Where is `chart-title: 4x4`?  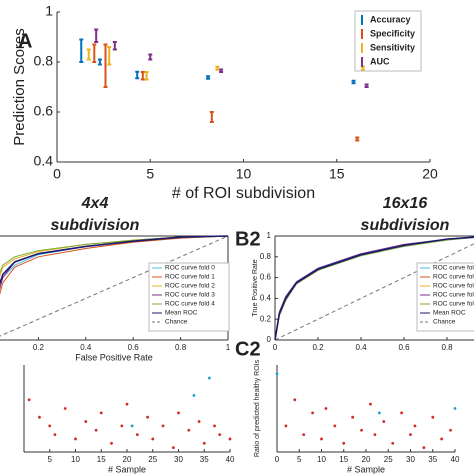
chart-title: 4x4 is located at coordinates (95, 203).